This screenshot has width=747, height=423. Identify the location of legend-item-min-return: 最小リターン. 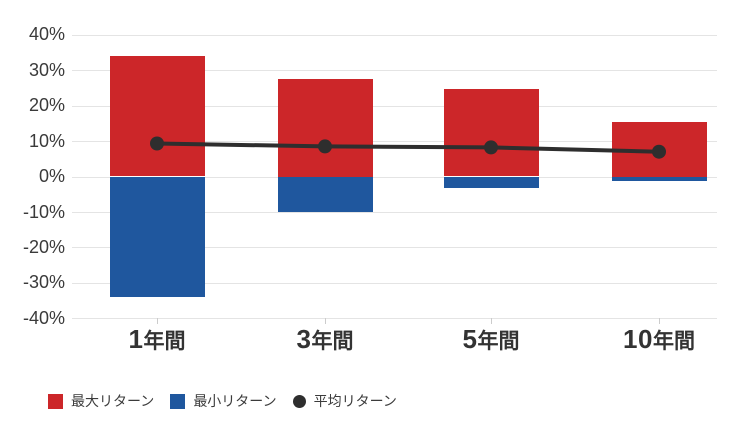
(223, 401).